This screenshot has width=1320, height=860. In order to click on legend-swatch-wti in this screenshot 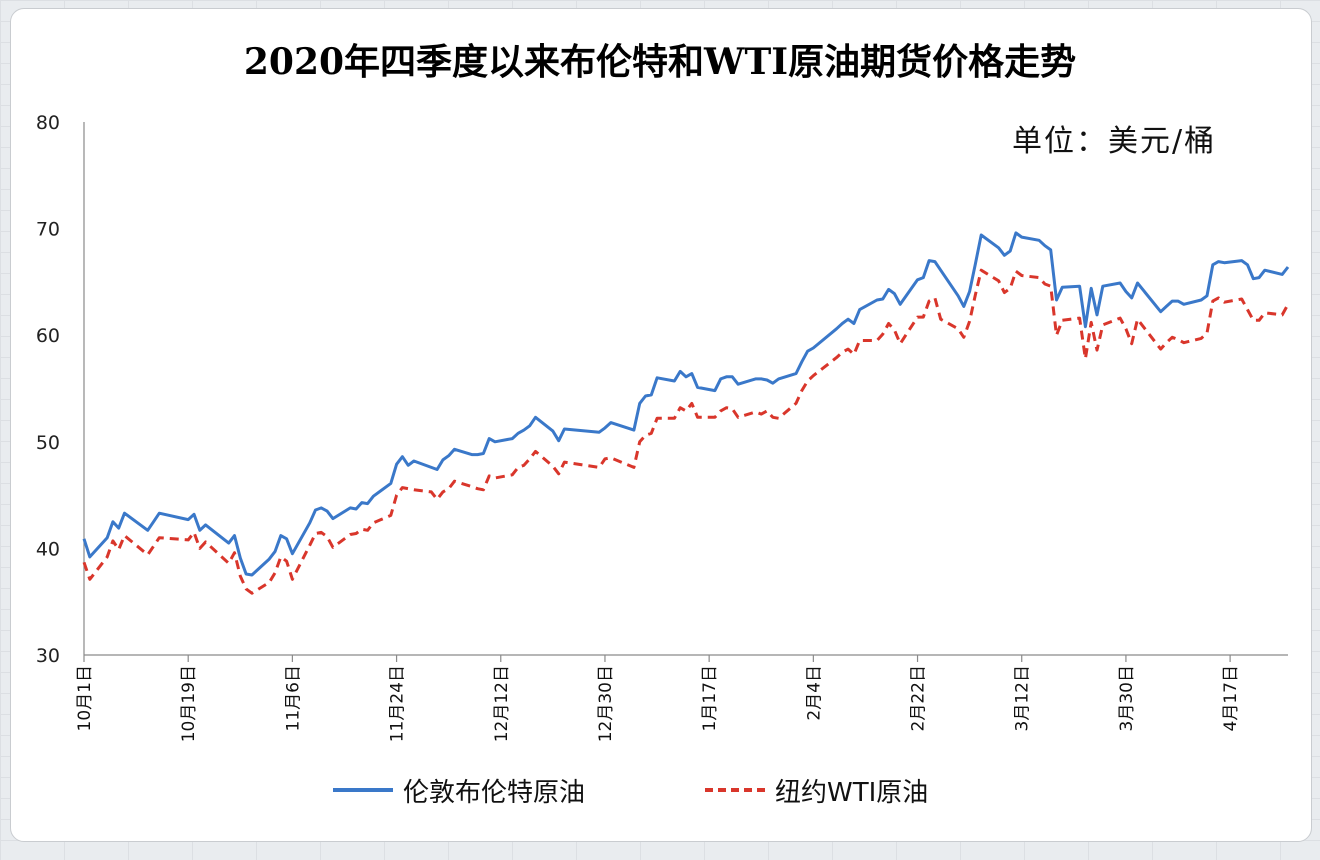, I will do `click(735, 790)`.